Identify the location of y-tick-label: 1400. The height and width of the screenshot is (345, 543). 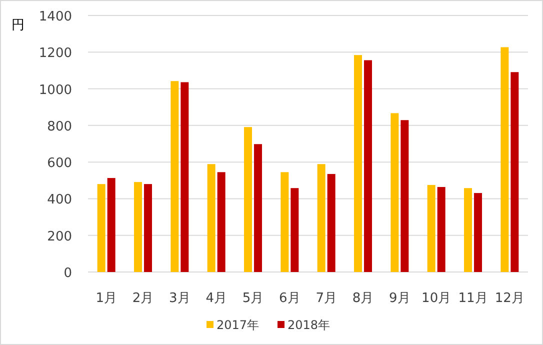
(55, 17).